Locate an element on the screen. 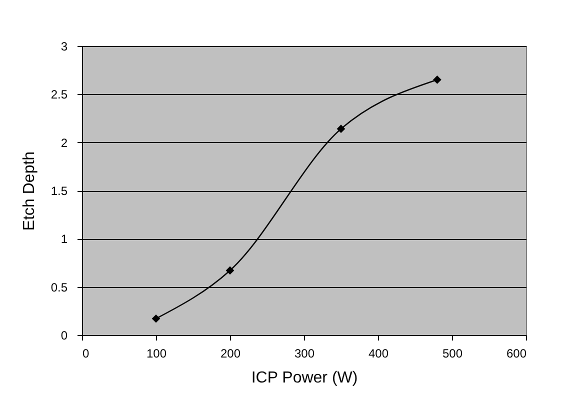 The image size is (566, 410). y-axis-title: Etch Depth is located at coordinates (29, 191).